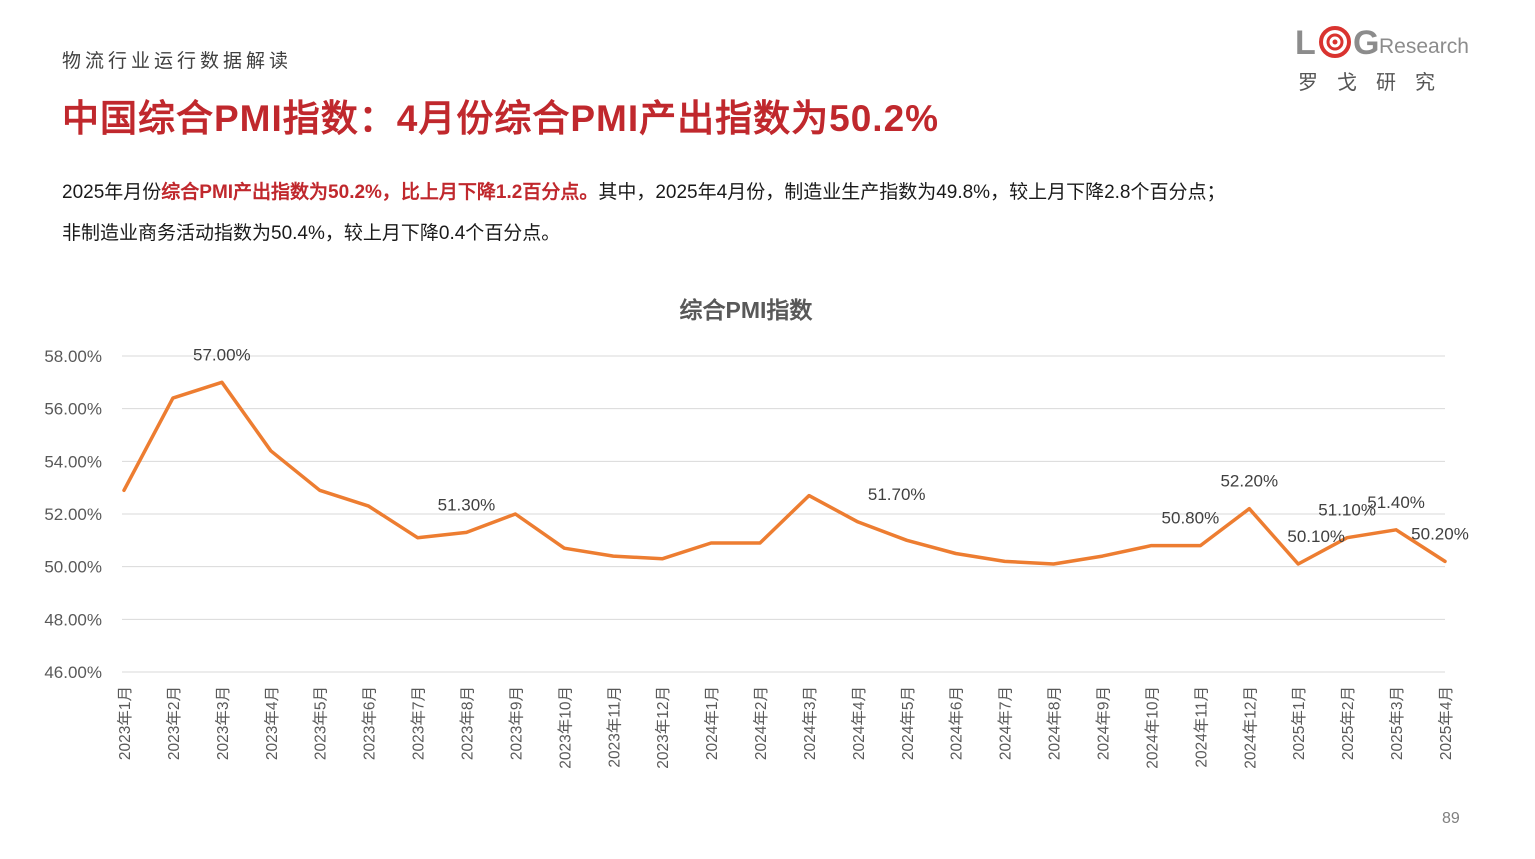 The width and height of the screenshot is (1535, 859). I want to click on data-label: 57.00%, so click(222, 354).